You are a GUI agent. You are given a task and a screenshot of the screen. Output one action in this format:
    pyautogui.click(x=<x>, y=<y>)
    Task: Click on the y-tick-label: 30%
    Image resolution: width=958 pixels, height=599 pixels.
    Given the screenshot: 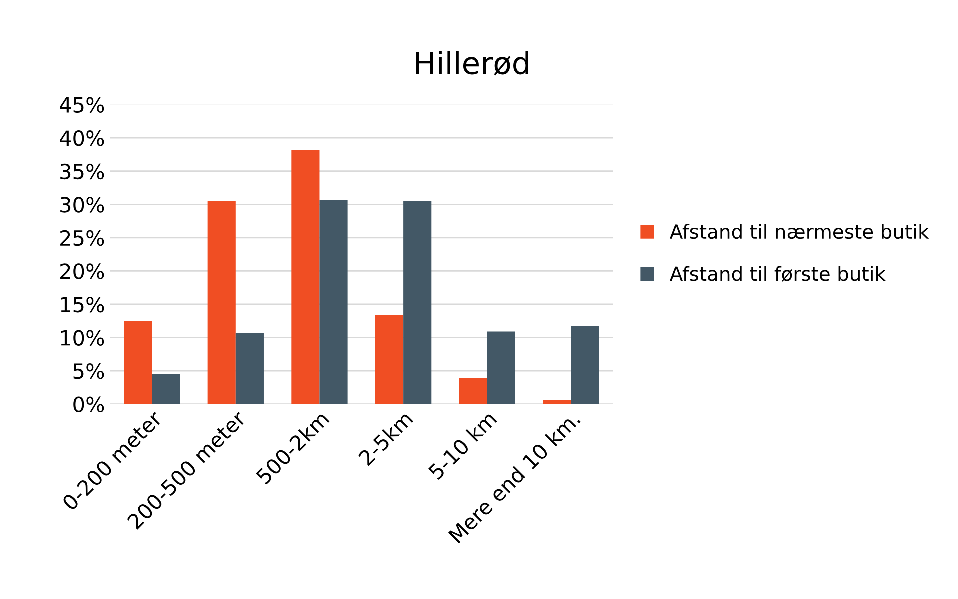 What is the action you would take?
    pyautogui.click(x=82, y=205)
    